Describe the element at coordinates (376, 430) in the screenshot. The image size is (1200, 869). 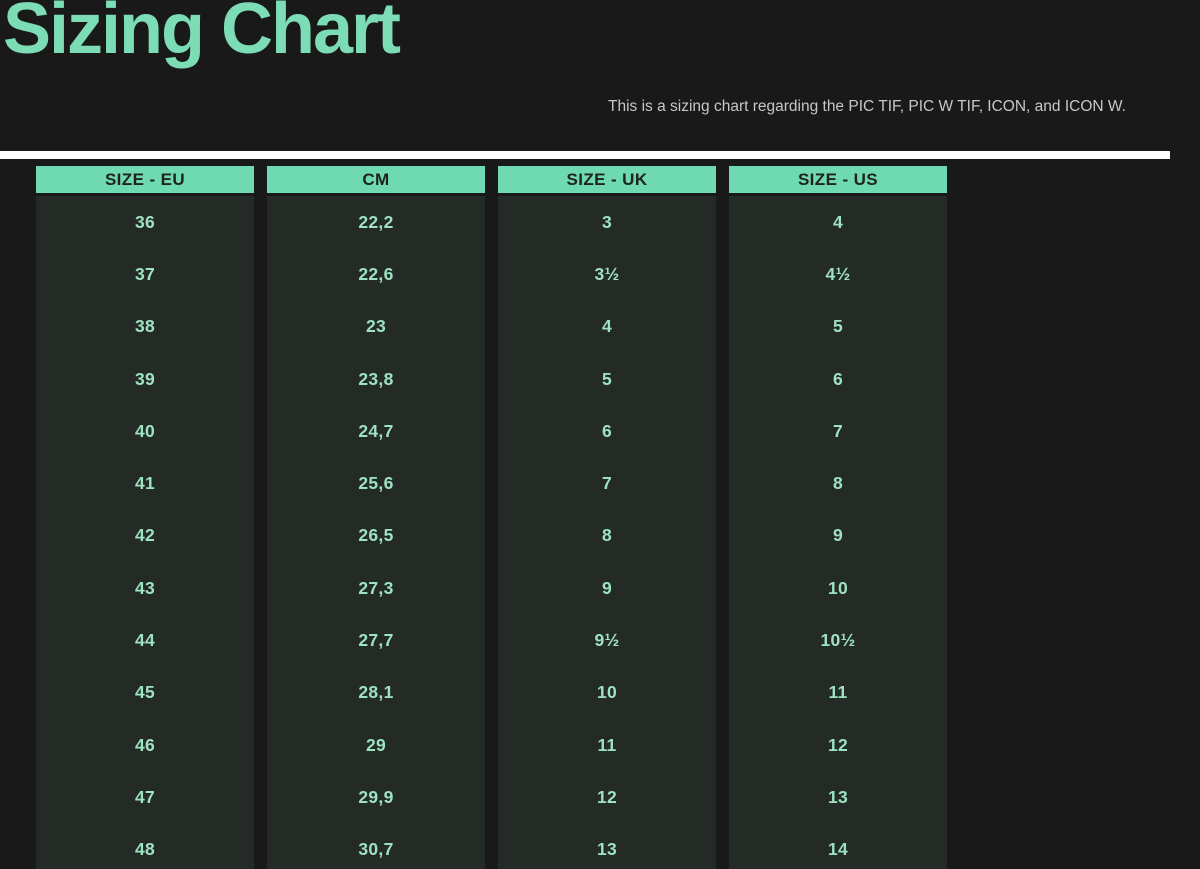
I see `table-cell: 24,7` at that location.